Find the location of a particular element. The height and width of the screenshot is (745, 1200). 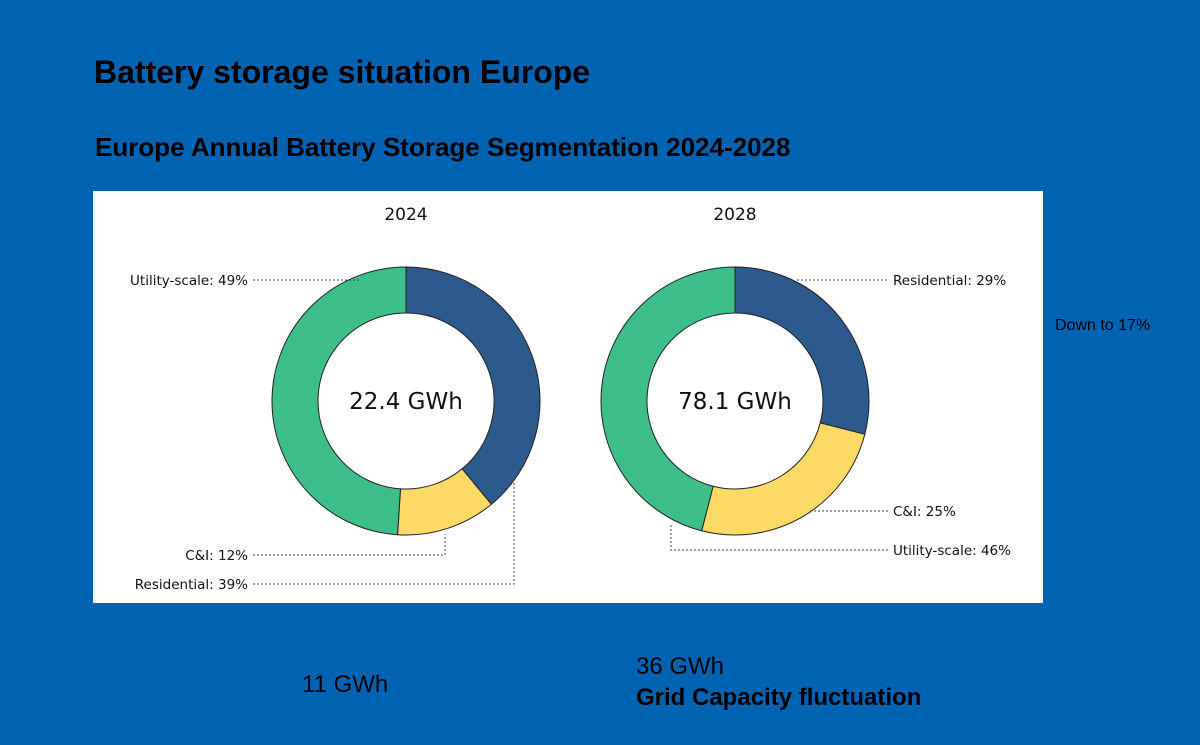

footer-right-value: 36 GWh is located at coordinates (680, 666).